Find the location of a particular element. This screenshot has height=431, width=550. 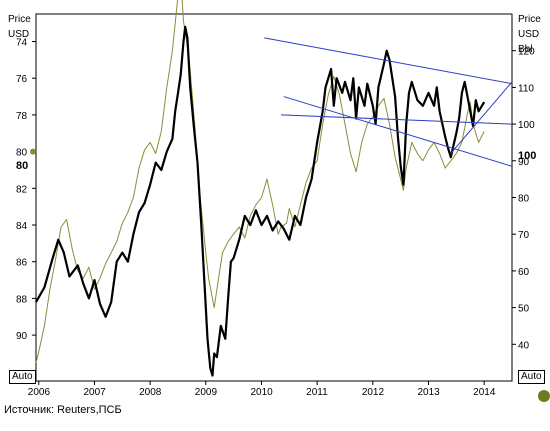

right-tick-label: 70 is located at coordinates (524, 235).